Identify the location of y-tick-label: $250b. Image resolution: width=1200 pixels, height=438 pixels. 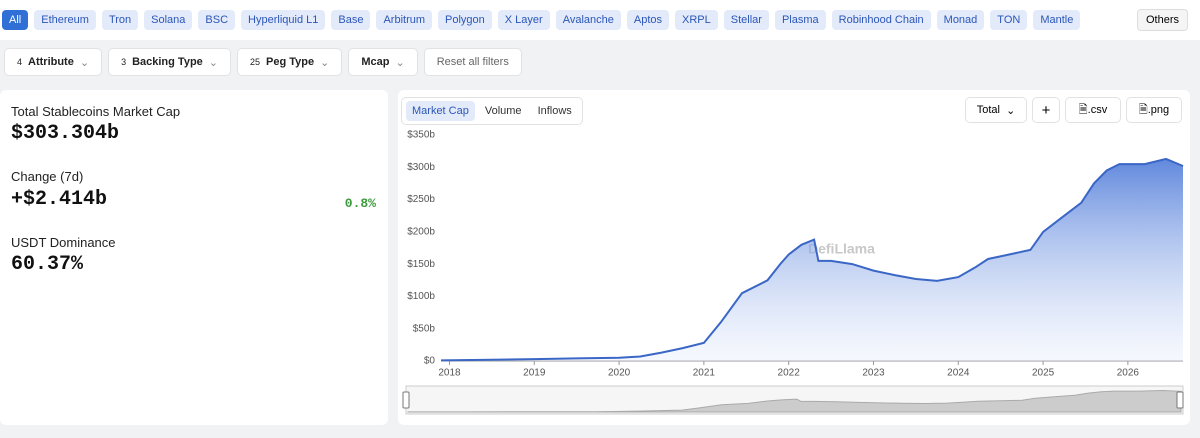
(421, 199).